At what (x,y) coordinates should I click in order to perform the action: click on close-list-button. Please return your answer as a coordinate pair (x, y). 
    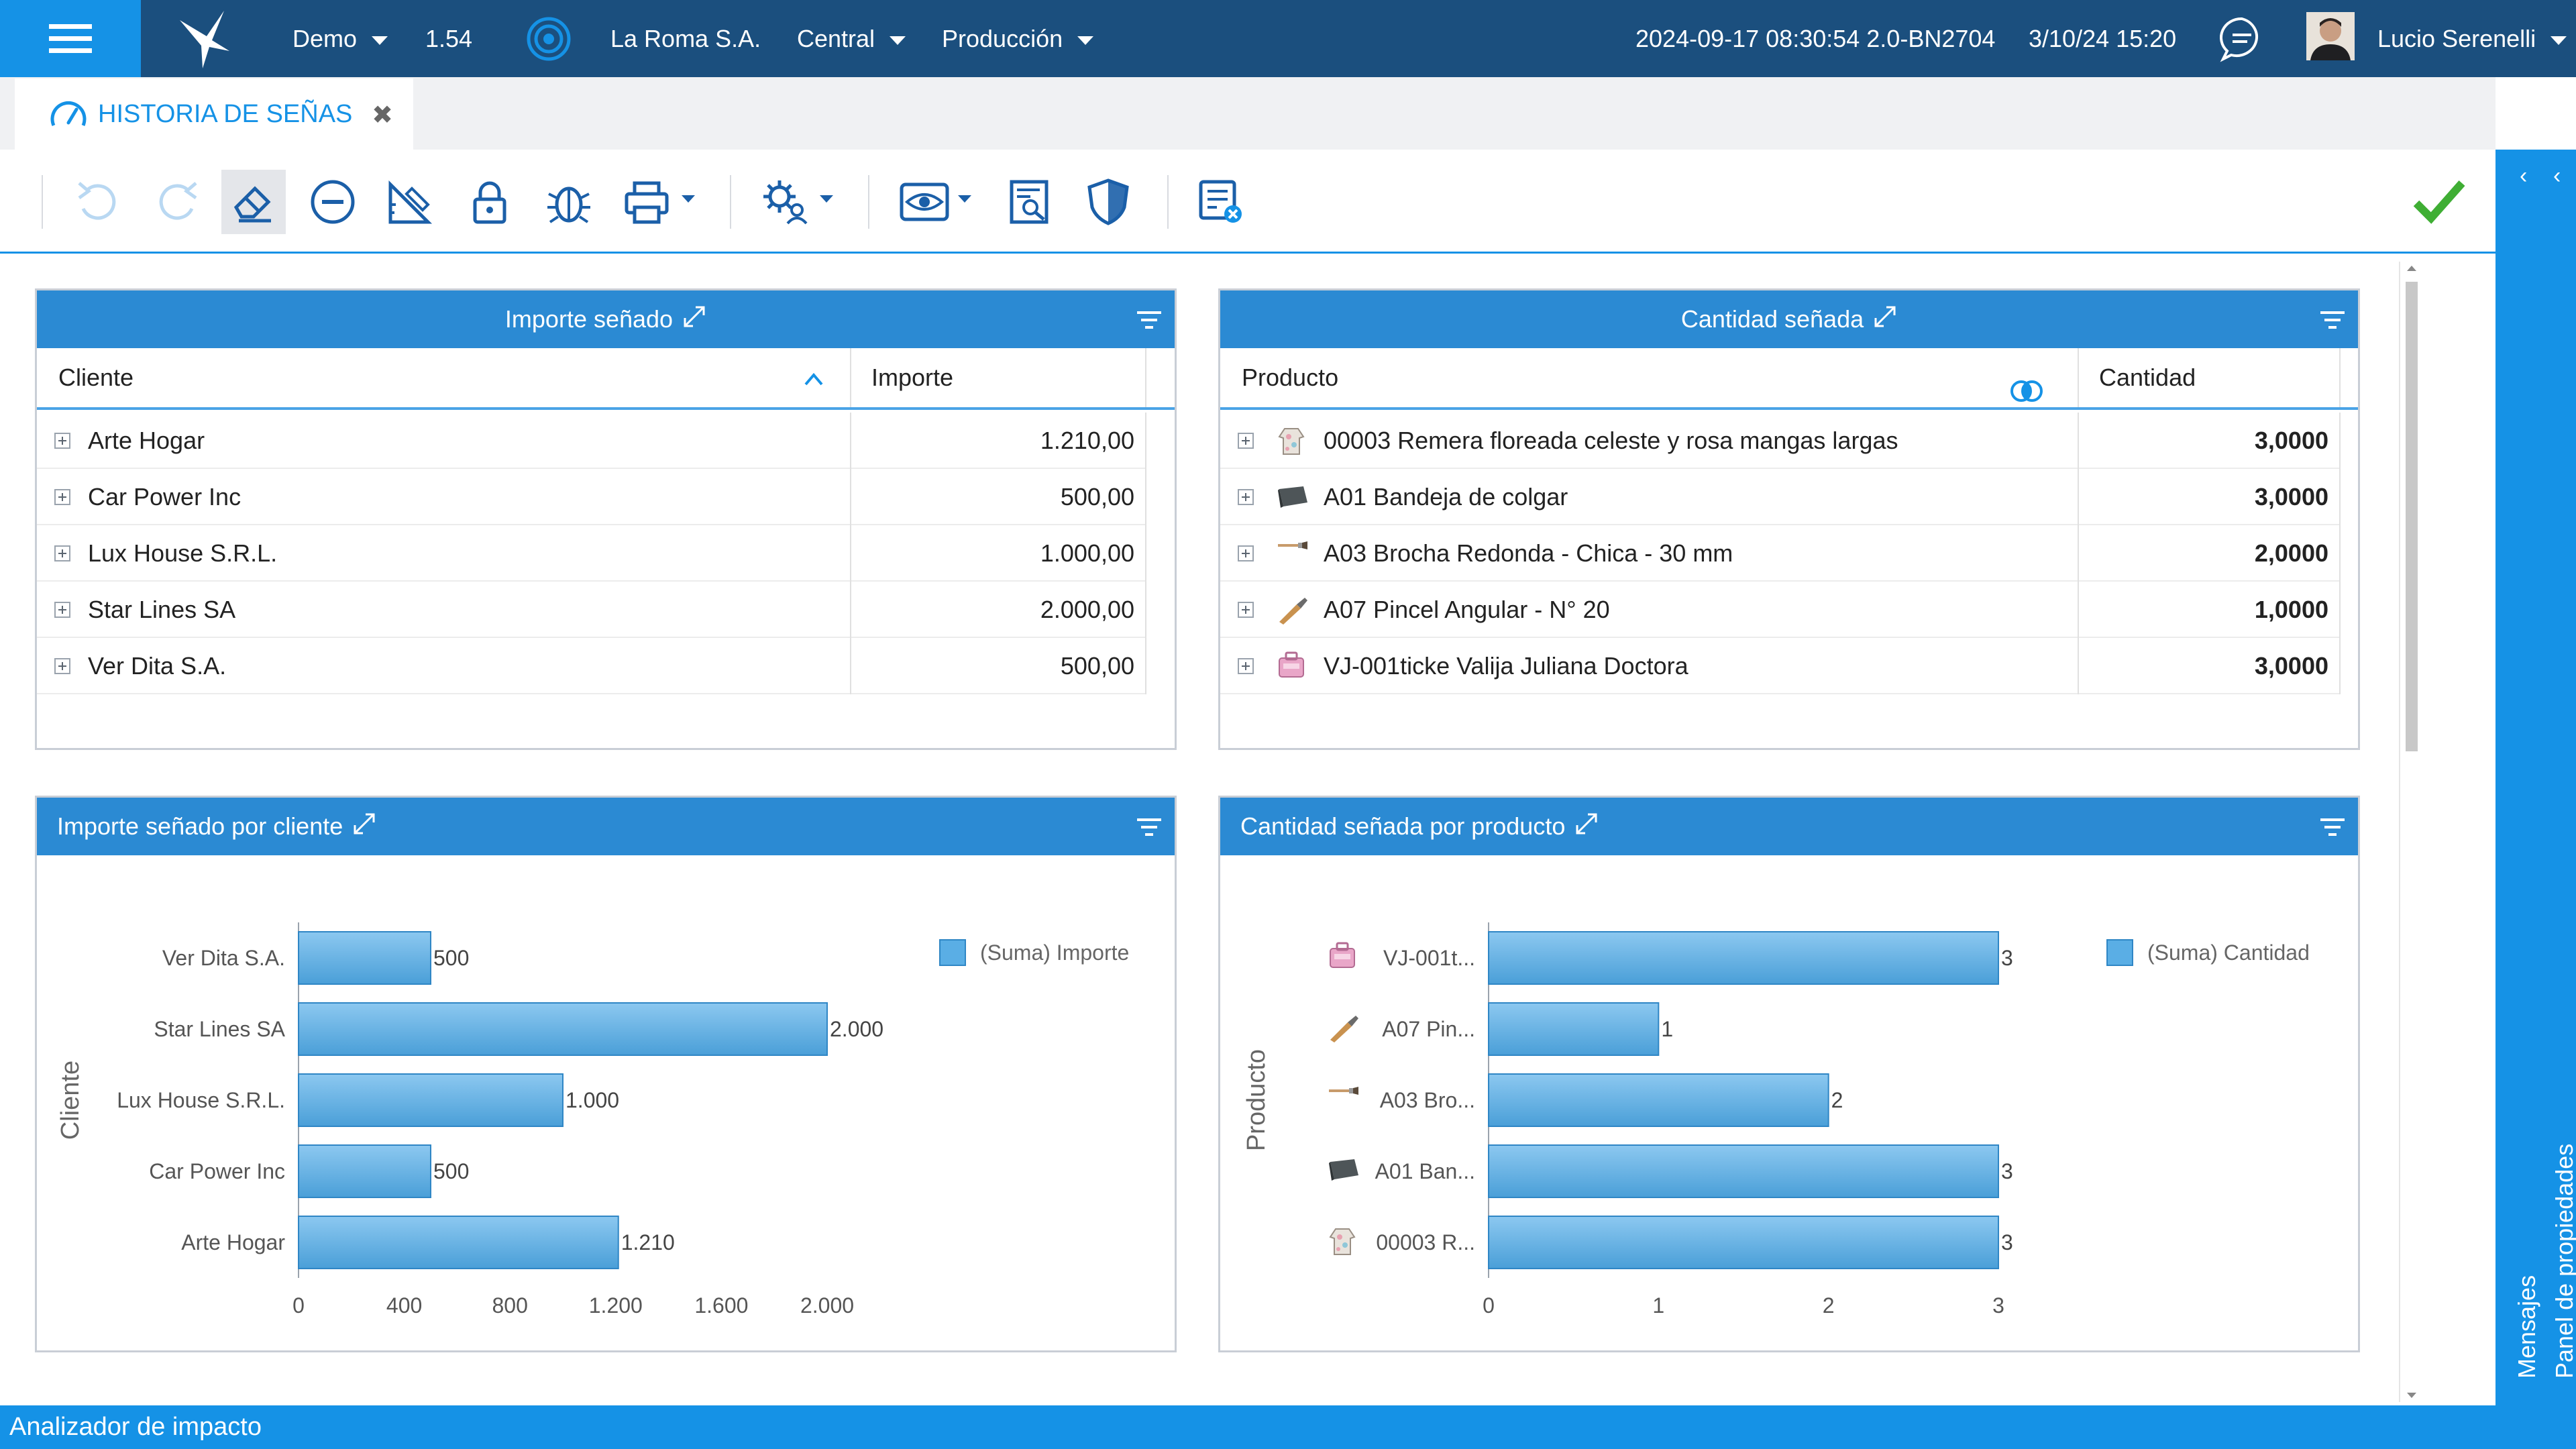
    Looking at the image, I should click on (1221, 202).